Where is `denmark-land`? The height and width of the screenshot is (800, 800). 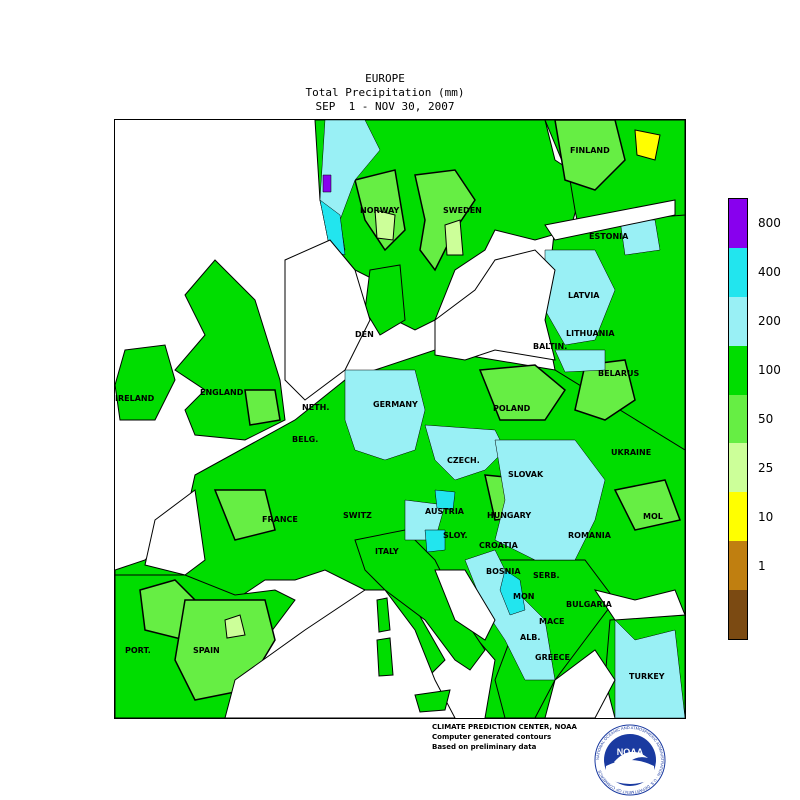
denmark-land is located at coordinates (385, 300).